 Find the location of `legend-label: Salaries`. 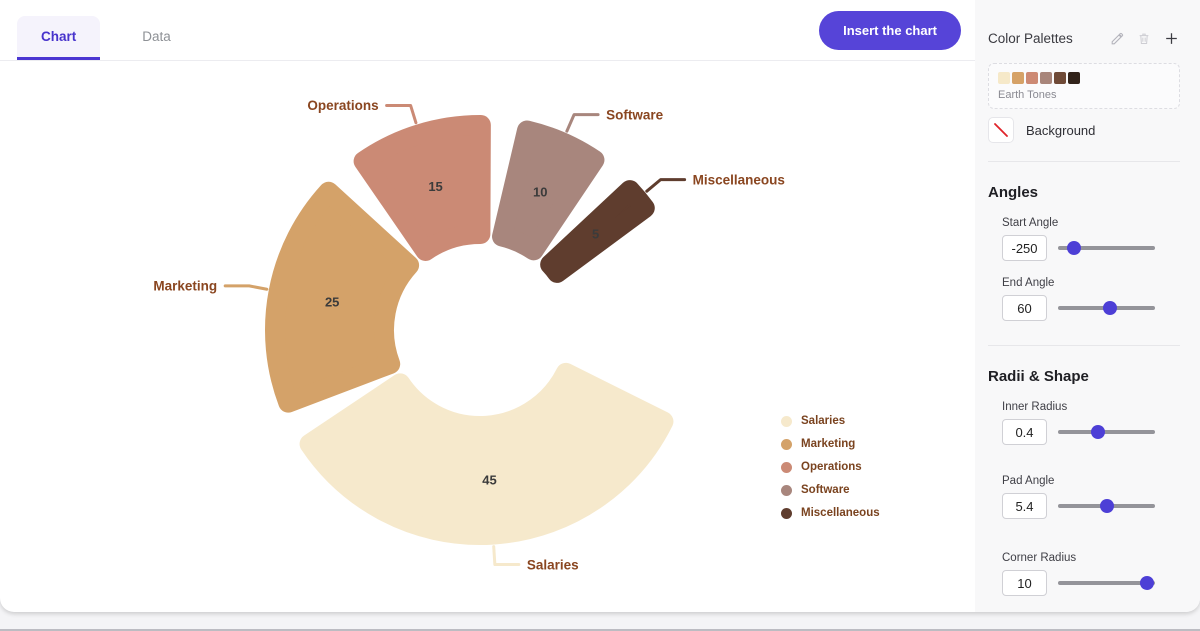

legend-label: Salaries is located at coordinates (823, 421).